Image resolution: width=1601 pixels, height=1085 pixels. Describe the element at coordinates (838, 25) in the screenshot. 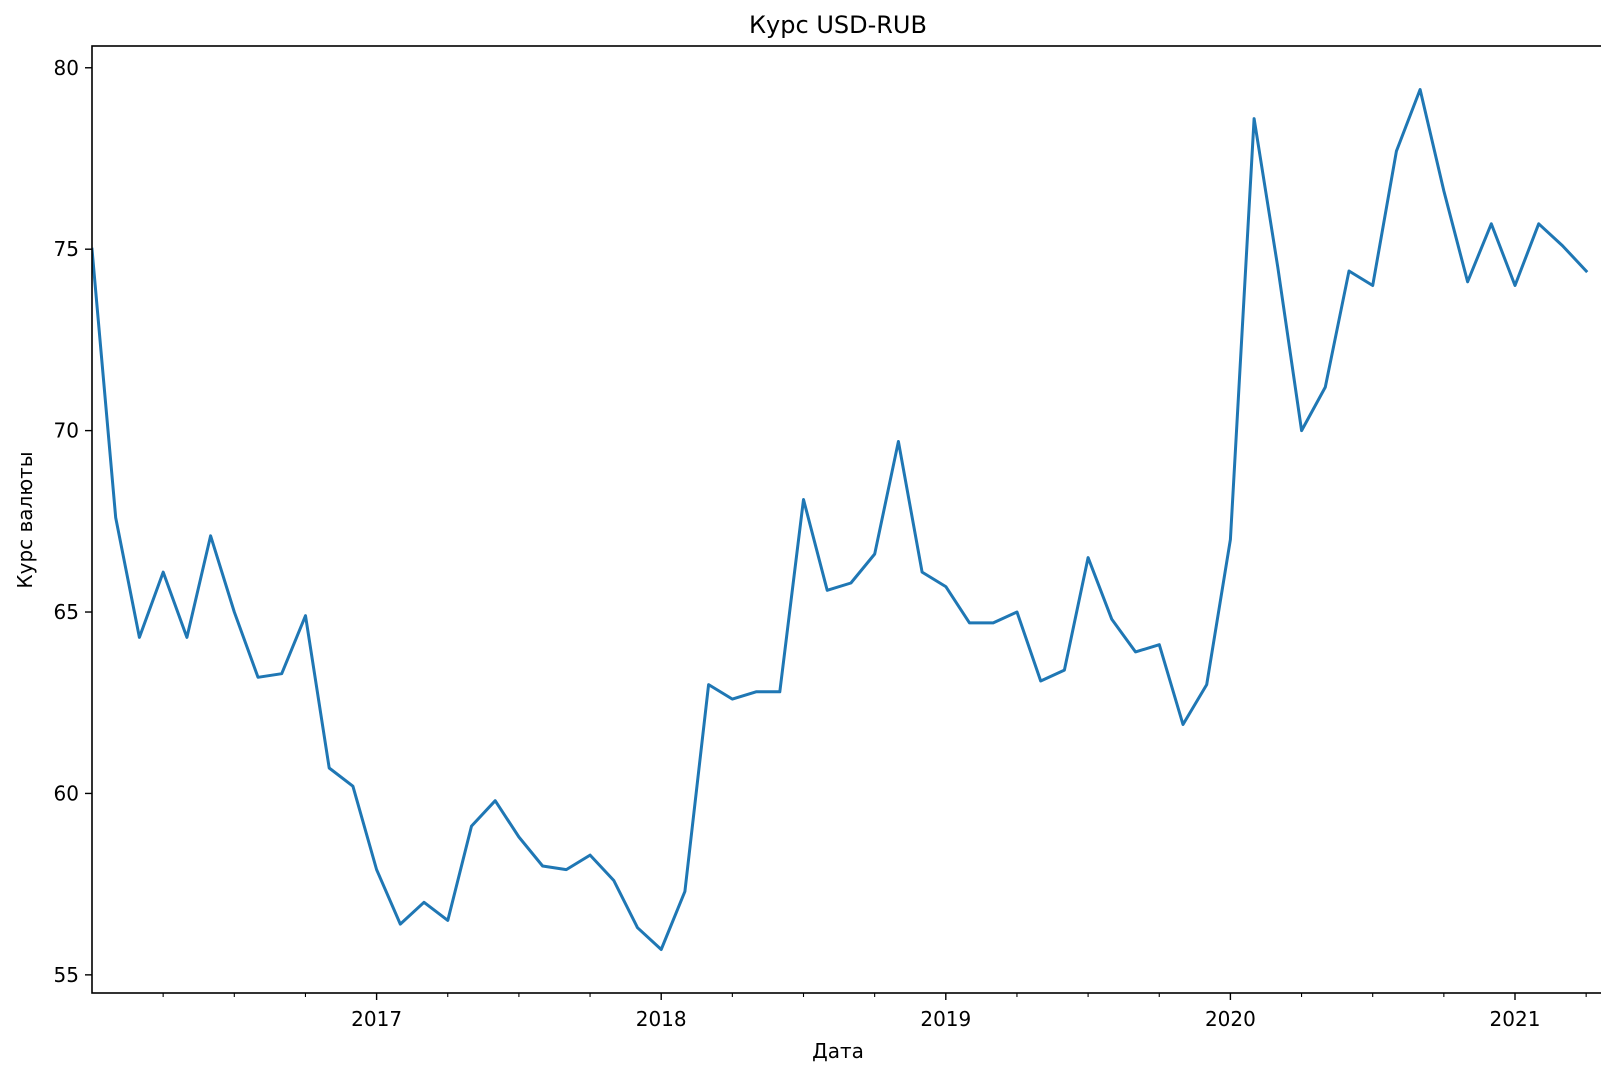

I see `chart-title: Курс USD-RUB` at that location.